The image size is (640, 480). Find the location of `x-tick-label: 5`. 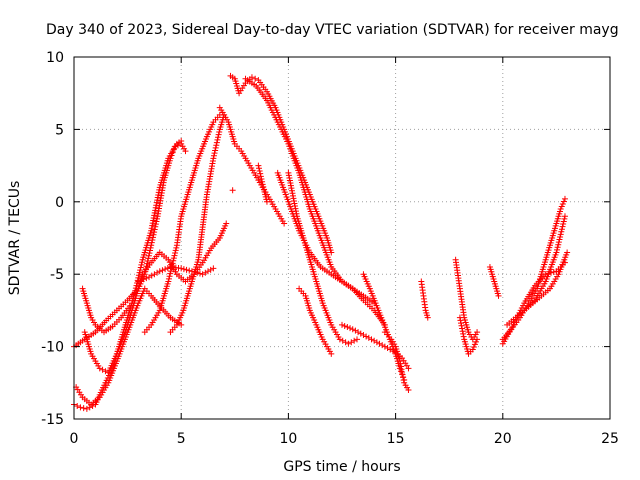

x-tick-label: 5 is located at coordinates (181, 439).